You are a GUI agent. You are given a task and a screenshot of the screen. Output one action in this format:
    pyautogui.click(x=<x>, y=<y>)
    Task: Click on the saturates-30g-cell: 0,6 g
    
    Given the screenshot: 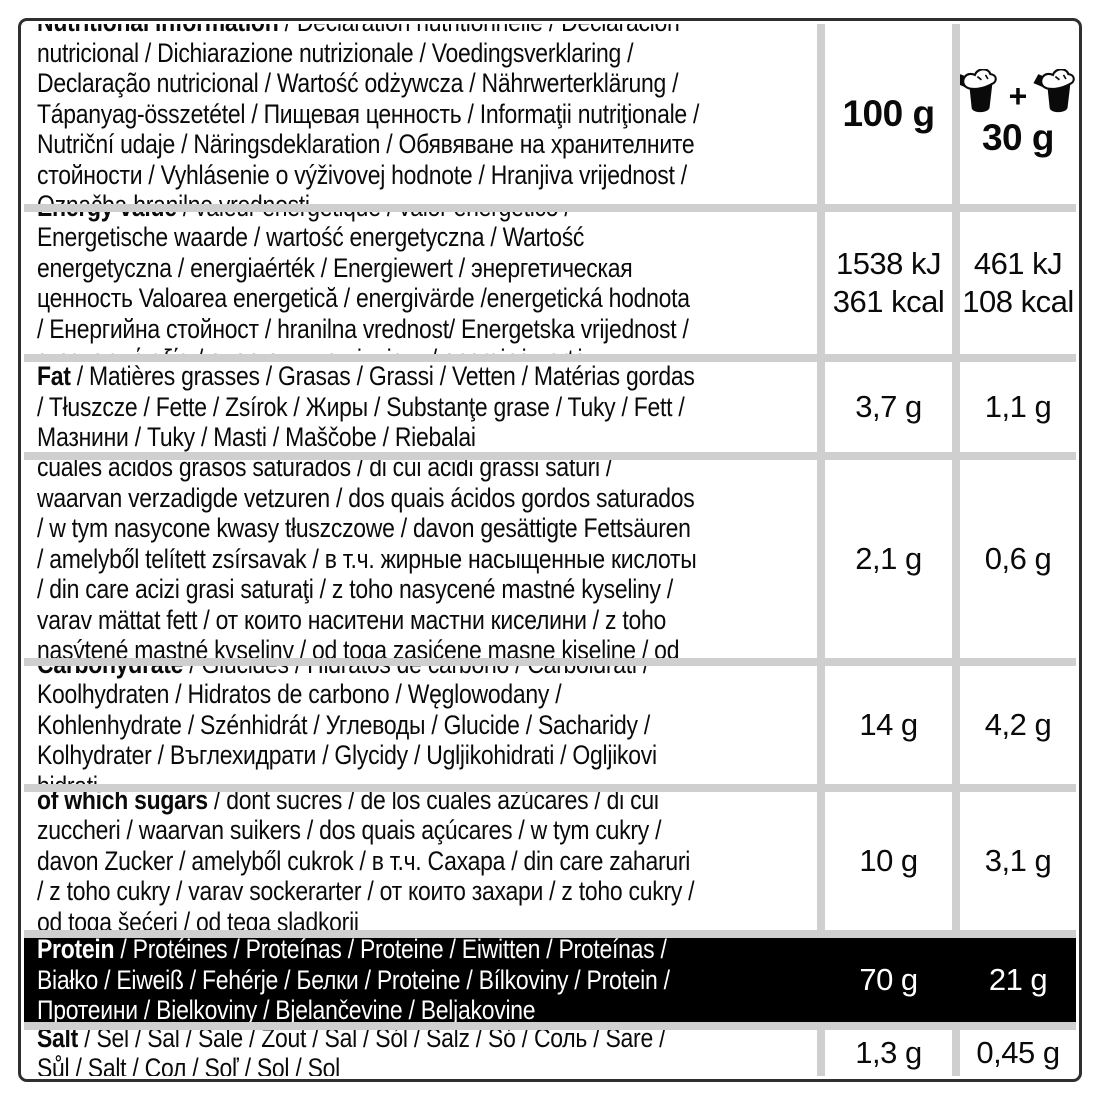 What is the action you would take?
    pyautogui.click(x=1018, y=559)
    